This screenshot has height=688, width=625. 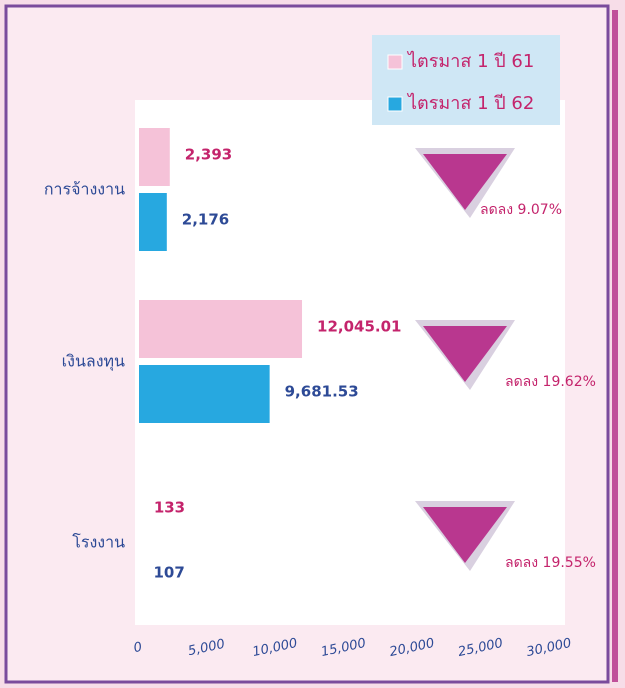 I want to click on x-tick-label: 0, so click(x=137, y=648).